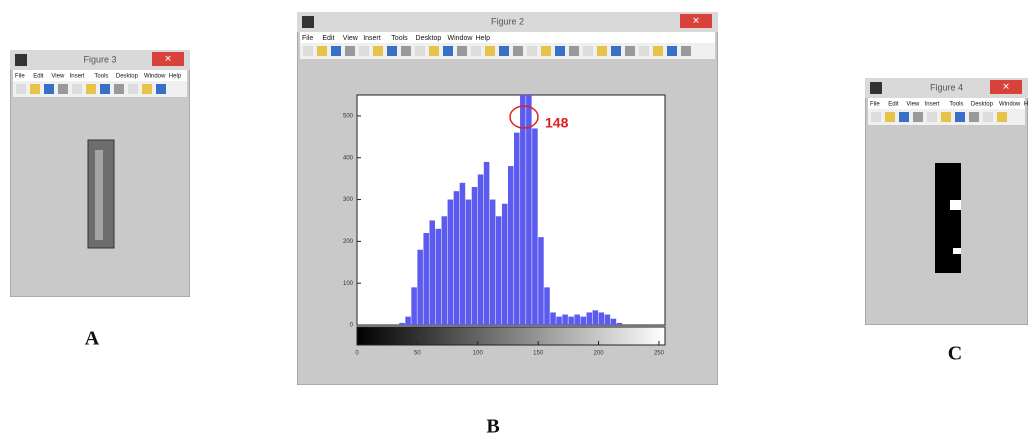 The width and height of the screenshot is (1030, 445). I want to click on window-title: Figure 4, so click(946, 87).